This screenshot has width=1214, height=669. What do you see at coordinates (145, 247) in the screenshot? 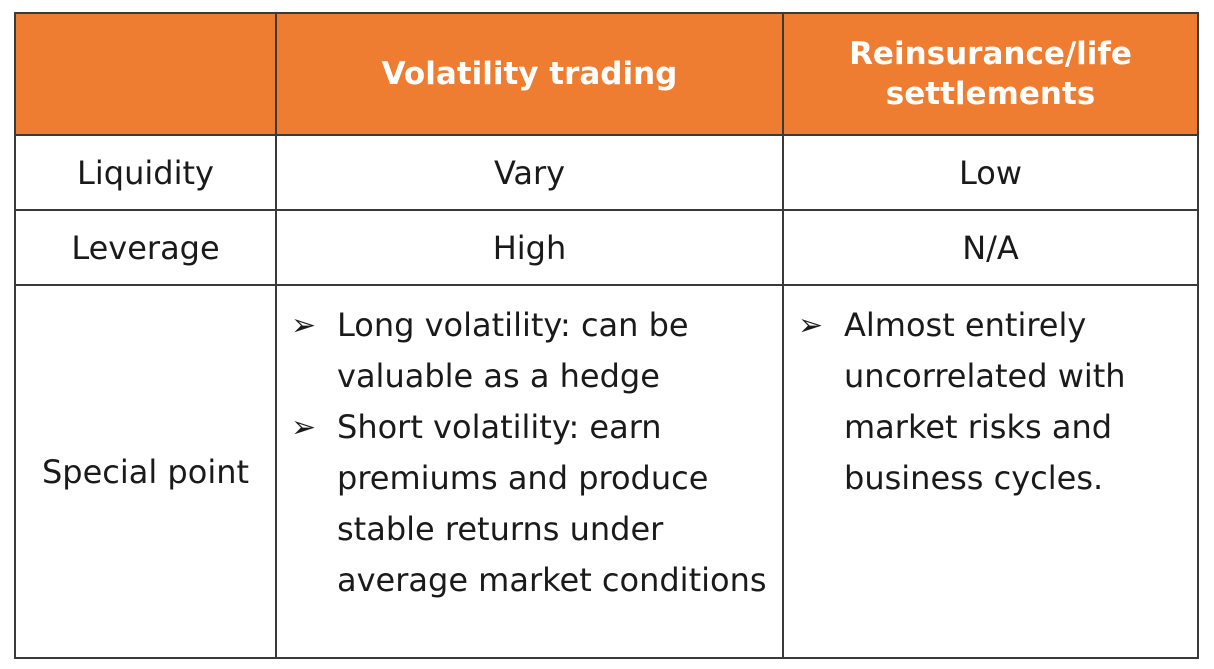
I see `row-label-leverage: Leverage` at bounding box center [145, 247].